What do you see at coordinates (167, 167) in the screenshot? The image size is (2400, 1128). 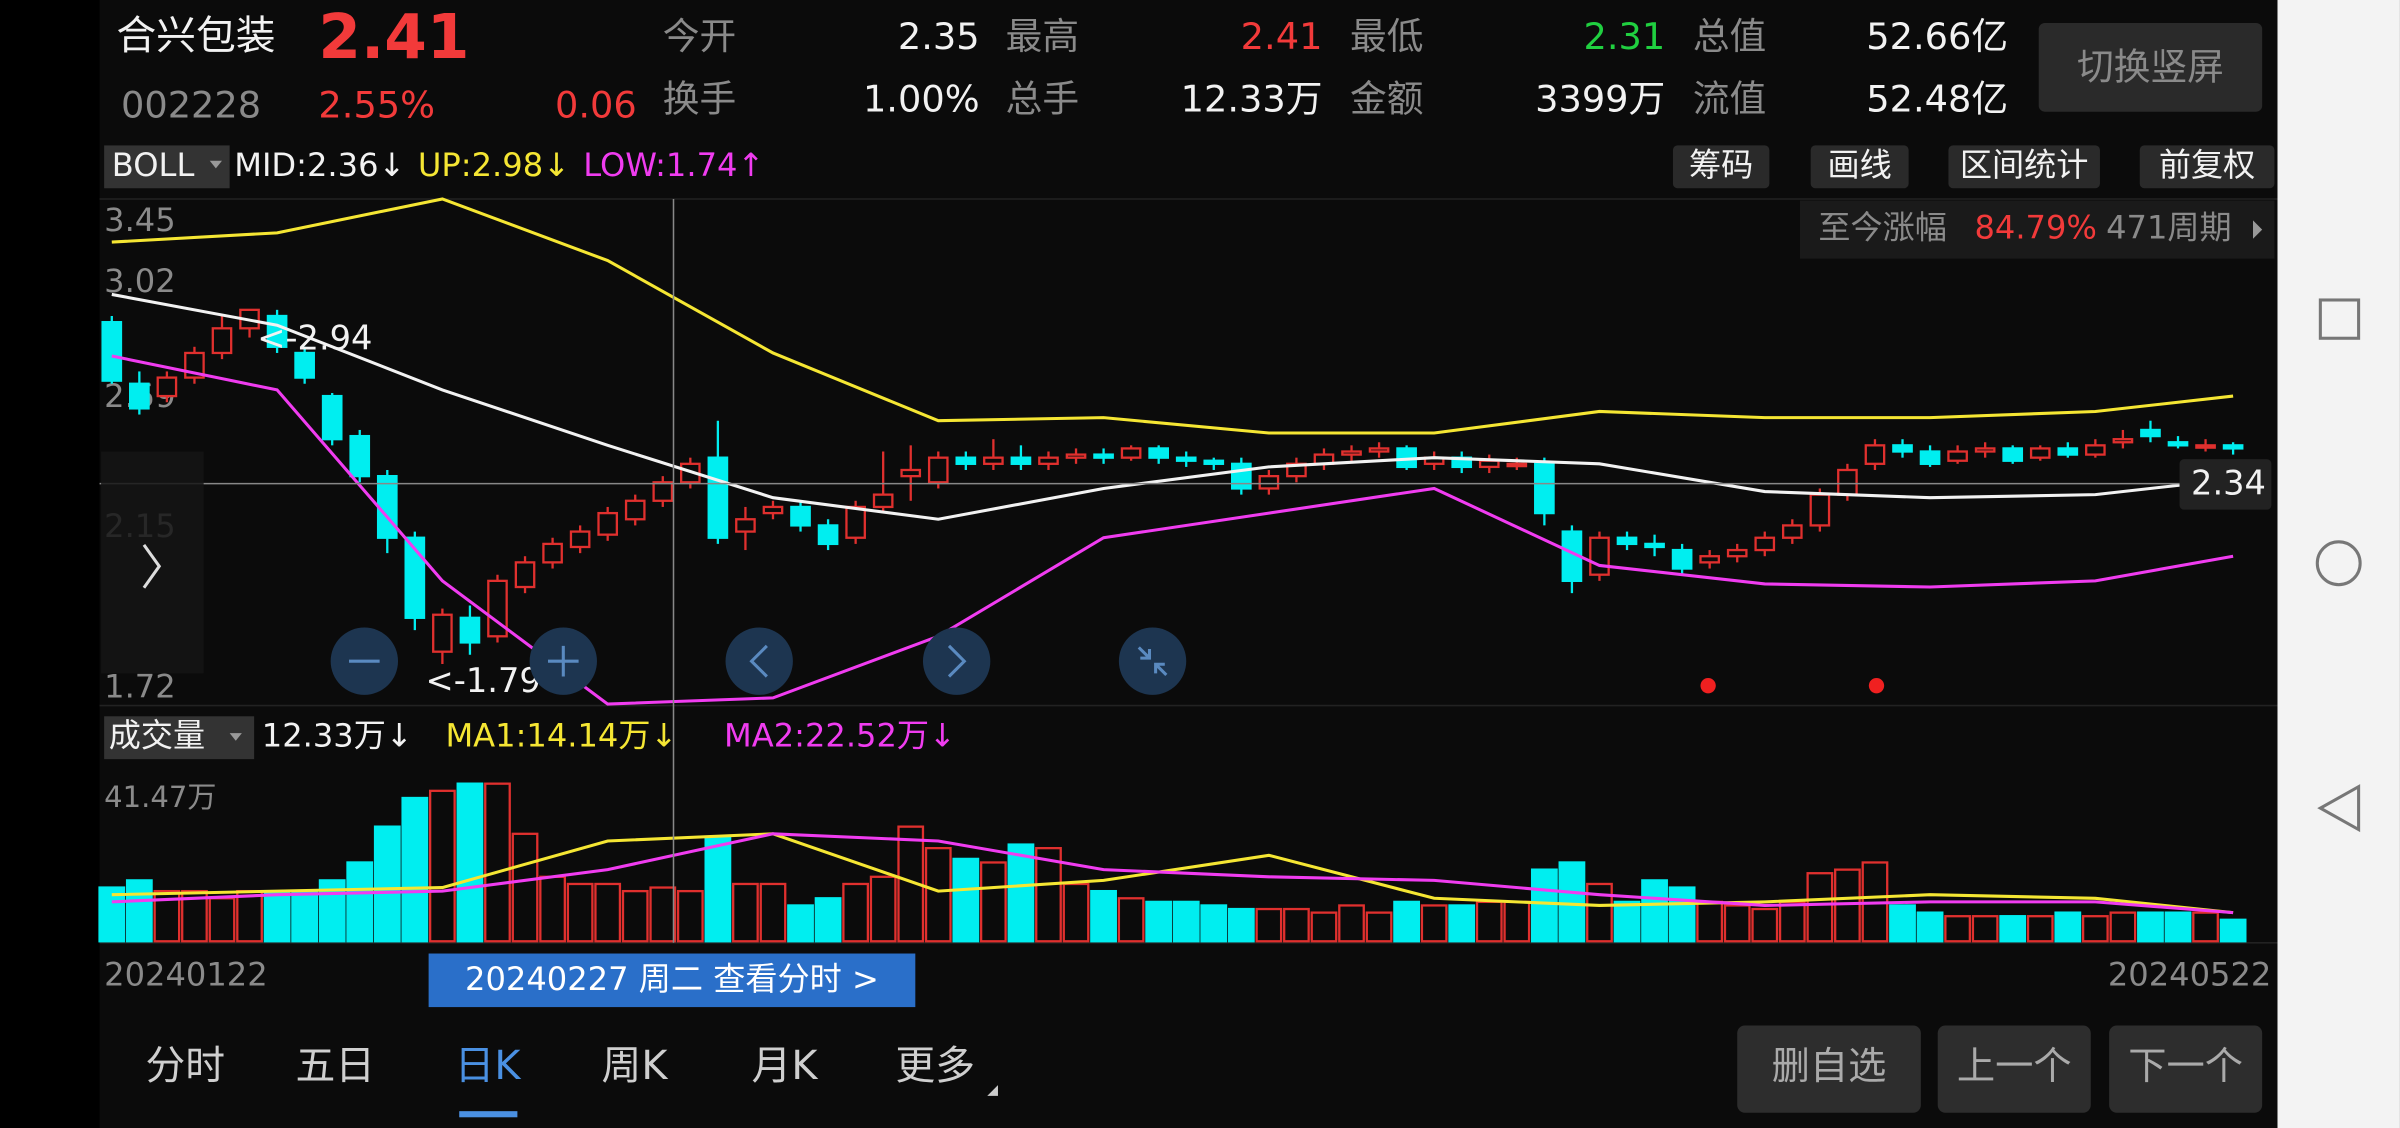 I see `indicator-select` at bounding box center [167, 167].